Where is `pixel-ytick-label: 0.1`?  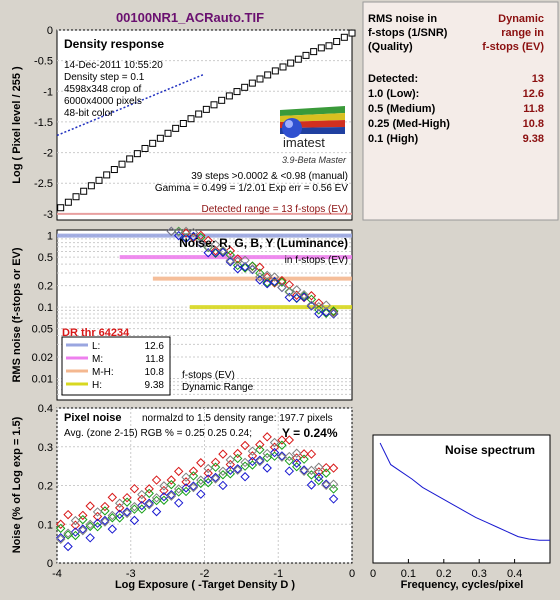 pixel-ytick-label: 0.1 is located at coordinates (45, 525).